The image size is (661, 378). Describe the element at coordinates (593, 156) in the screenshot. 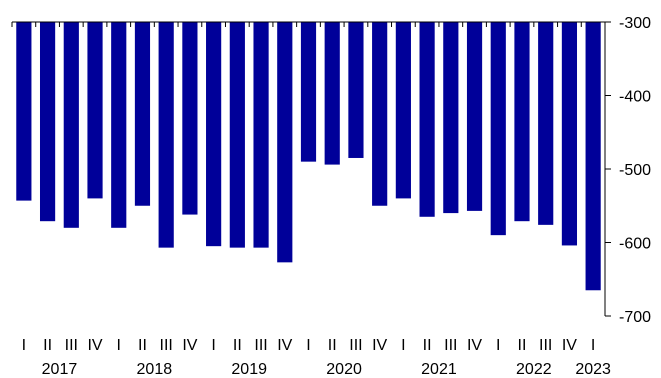

I see `bar-2023-q1` at that location.